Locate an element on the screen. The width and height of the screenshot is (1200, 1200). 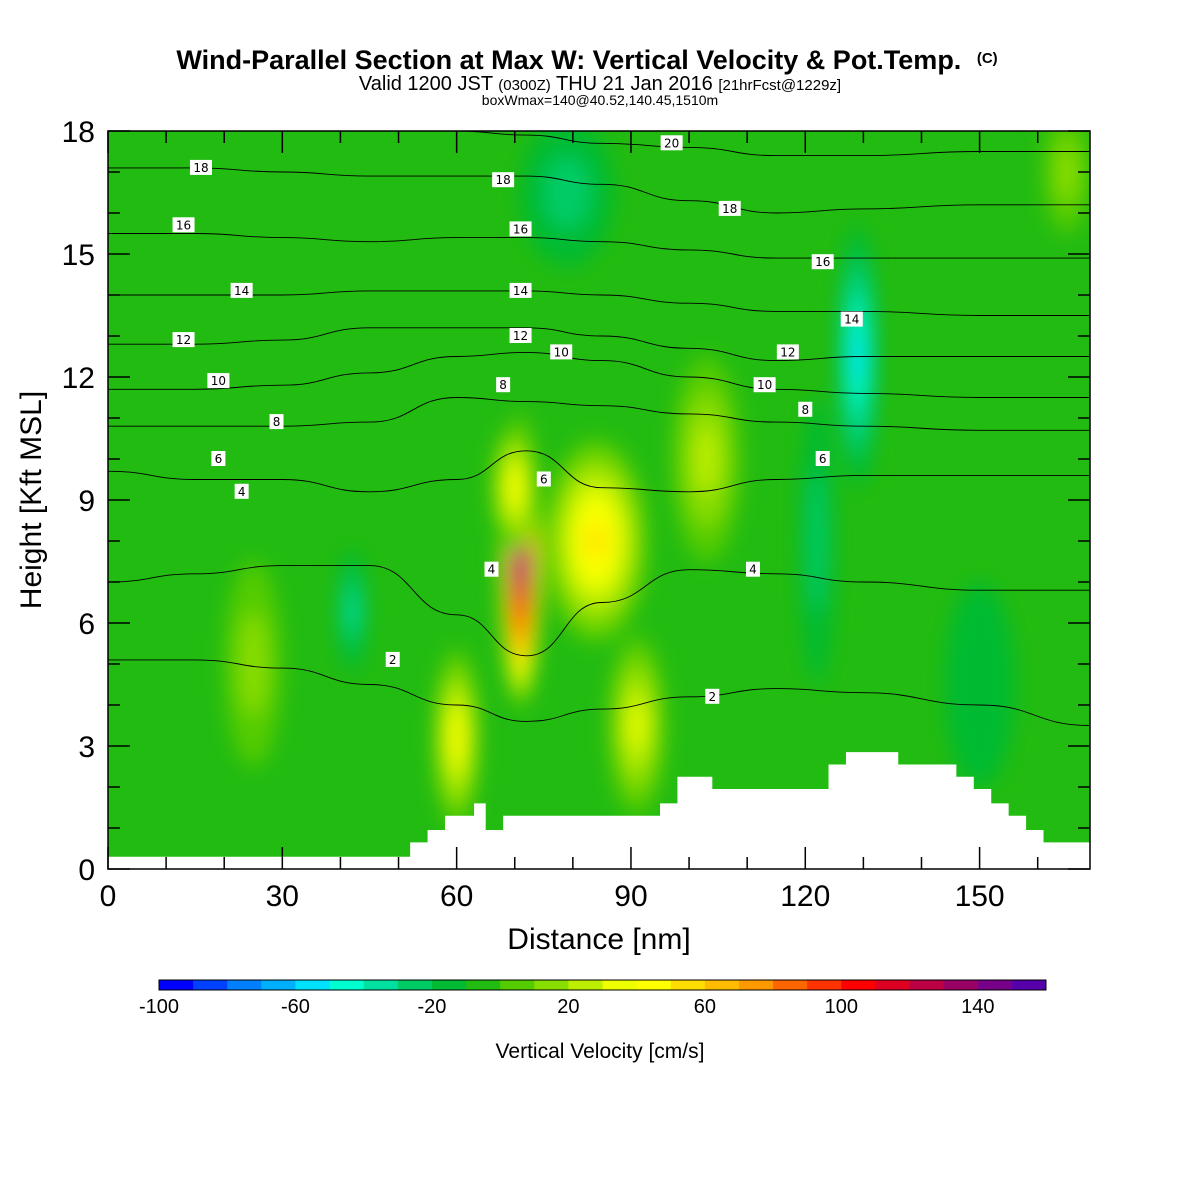
contour-label-text: 20 is located at coordinates (671, 143).